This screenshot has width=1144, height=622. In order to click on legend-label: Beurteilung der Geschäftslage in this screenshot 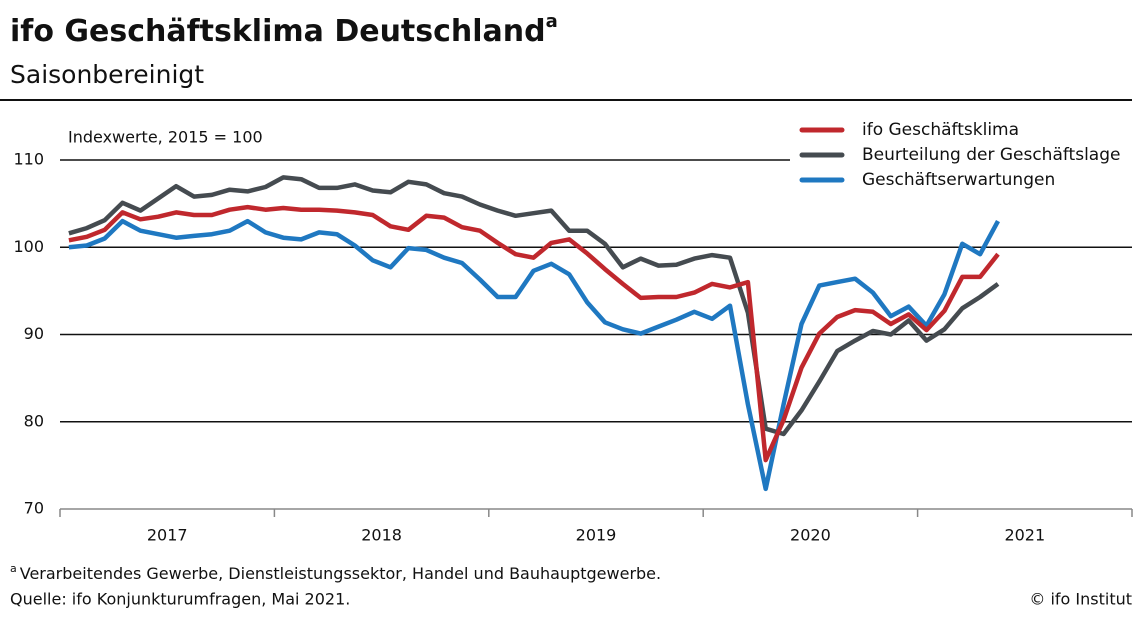, I will do `click(991, 155)`.